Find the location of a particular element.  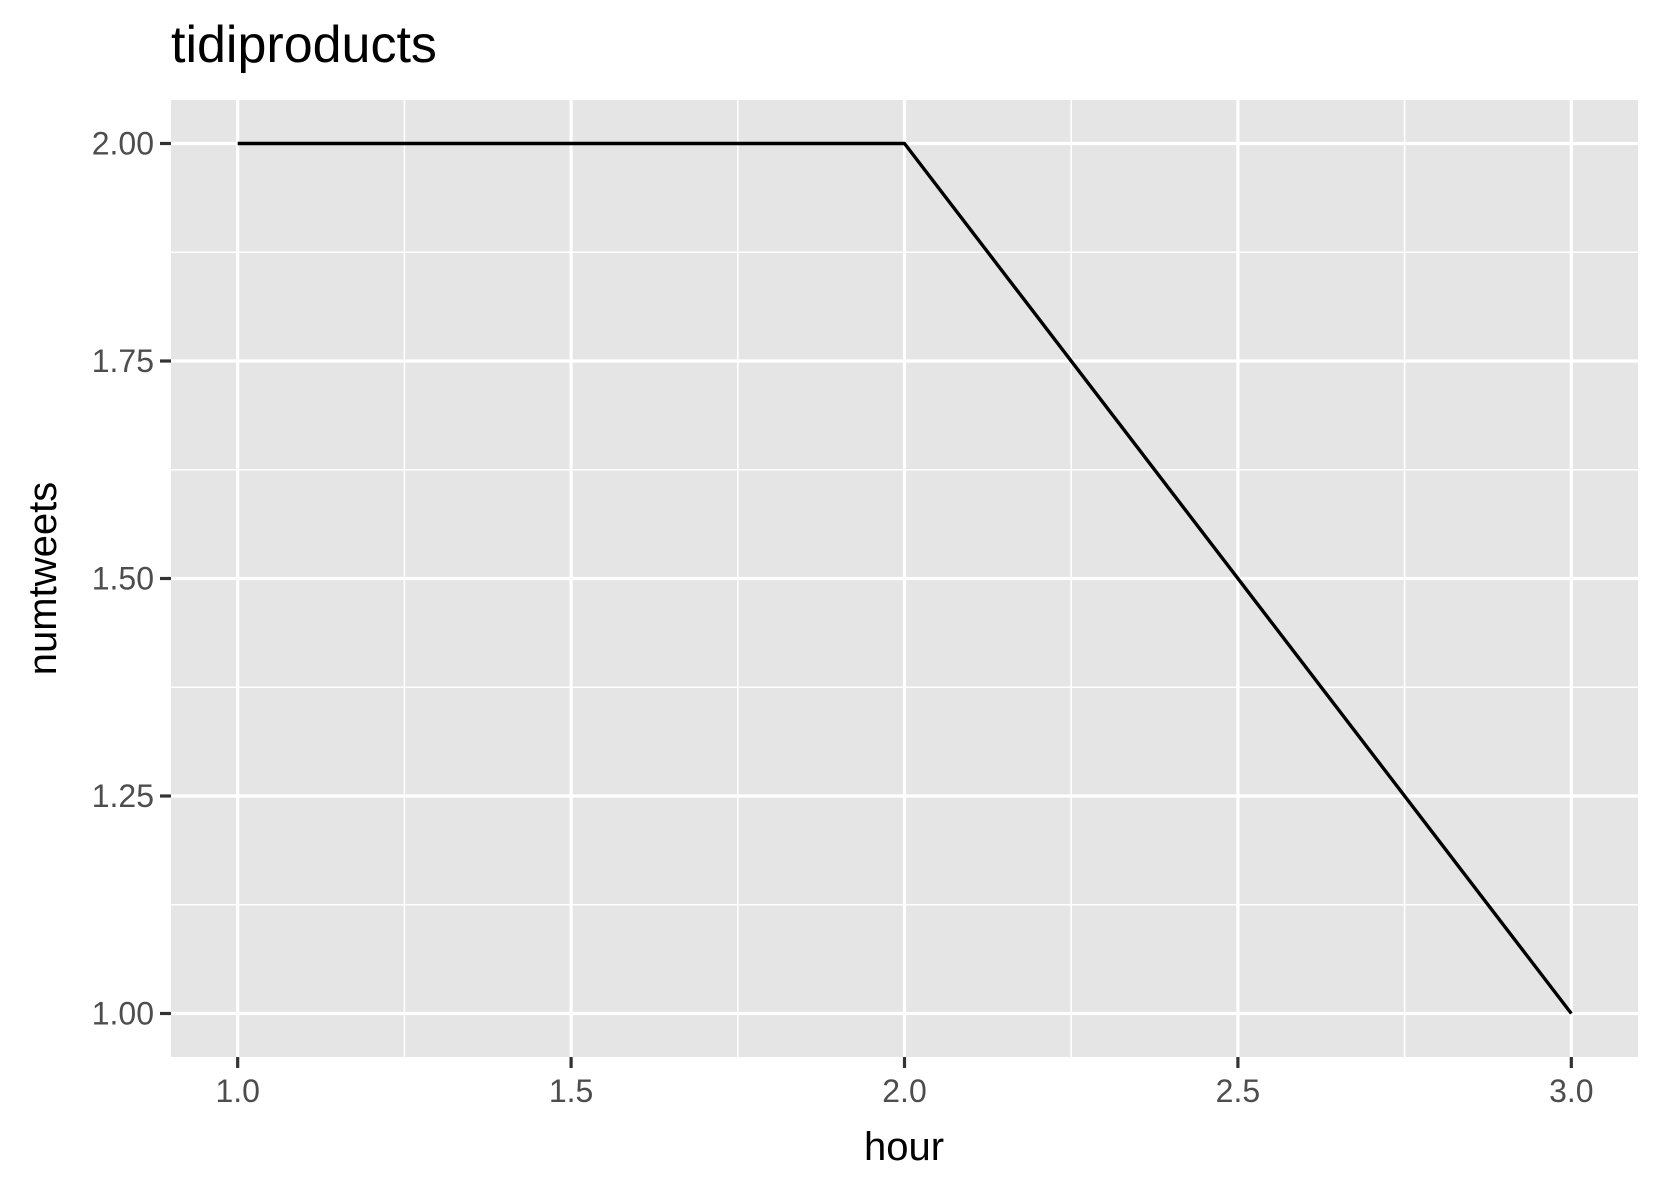

y-axis-title: numtweets is located at coordinates (43, 578).